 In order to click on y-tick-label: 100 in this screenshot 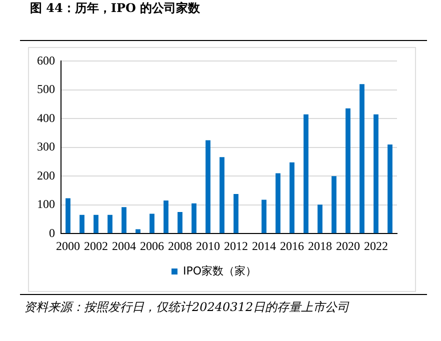, I will do `click(46, 204)`.